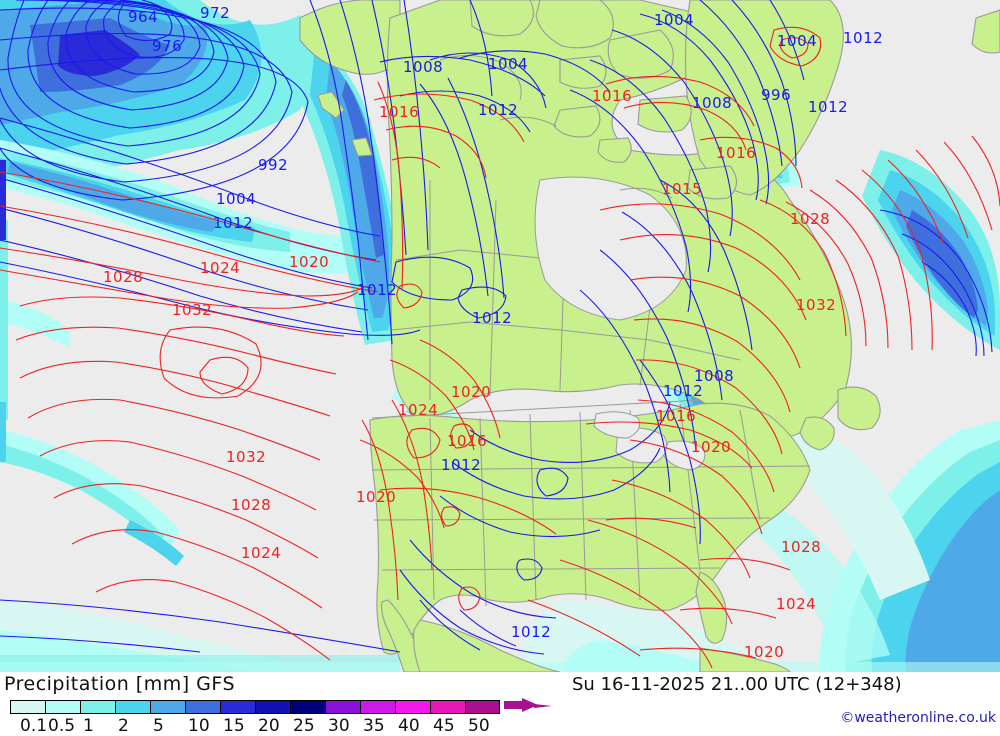  I want to click on colorbar-tick: 25, so click(304, 726).